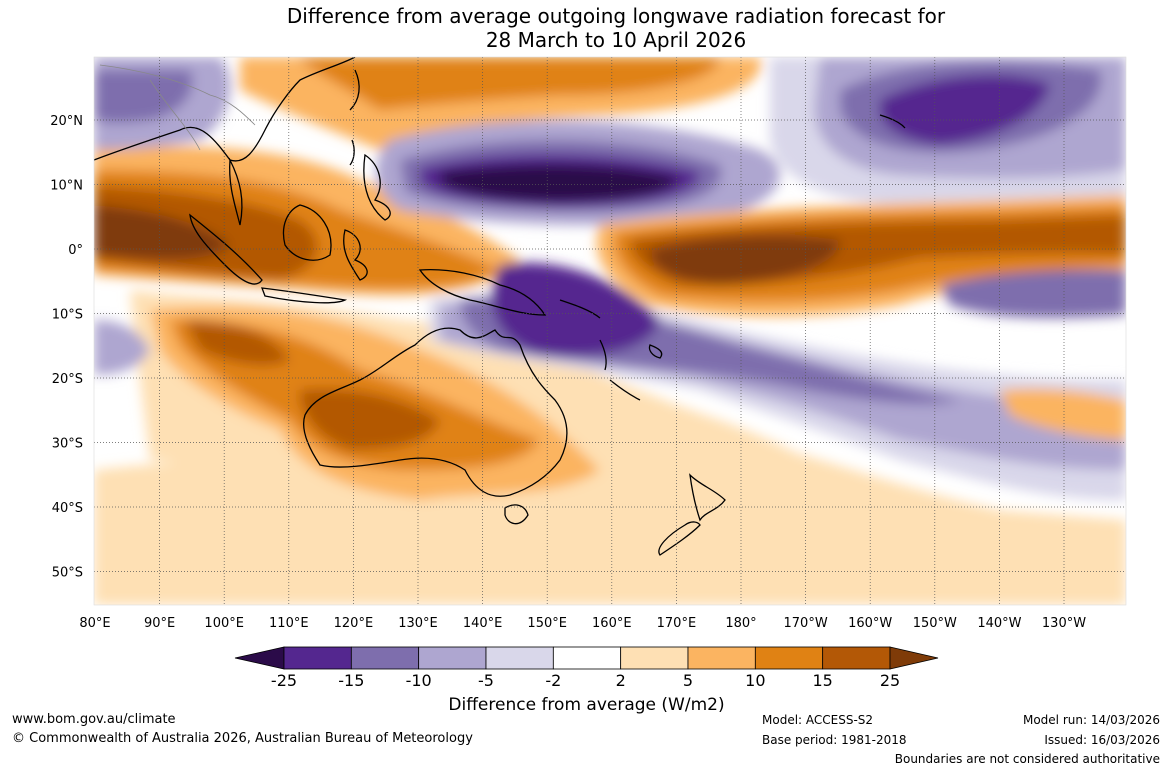  What do you see at coordinates (745, 260) in the screenshot?
I see `anomaly-darkest-brown-equatorial-pacific` at bounding box center [745, 260].